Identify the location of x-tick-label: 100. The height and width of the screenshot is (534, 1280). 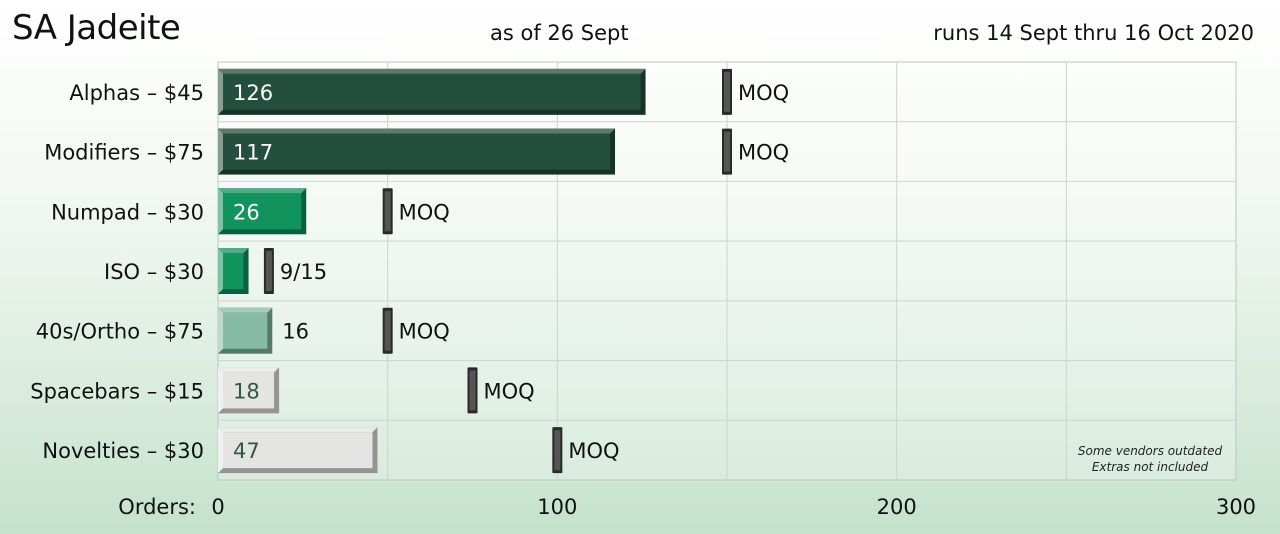
(557, 507).